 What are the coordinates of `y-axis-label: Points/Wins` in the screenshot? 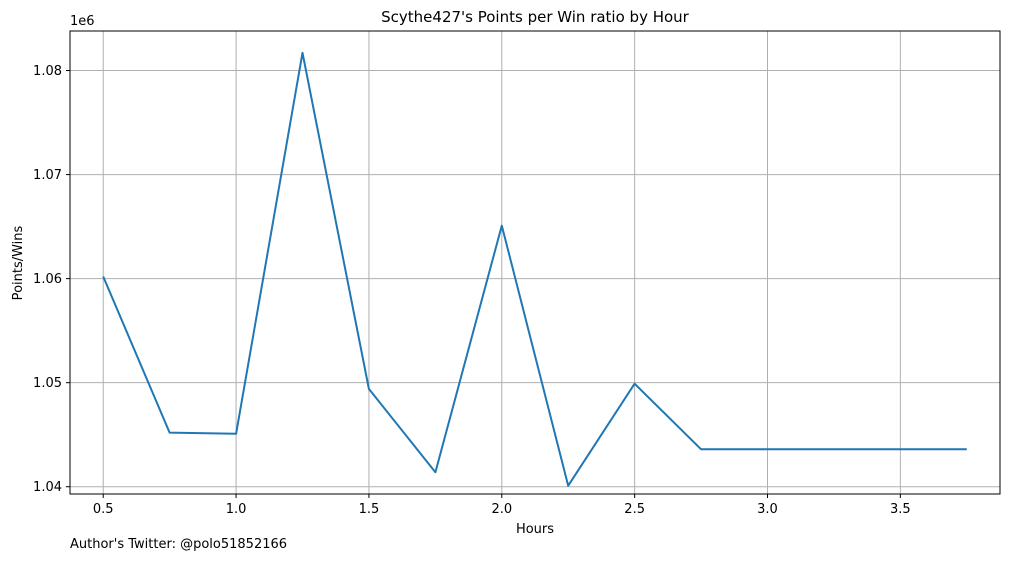 It's located at (18, 262).